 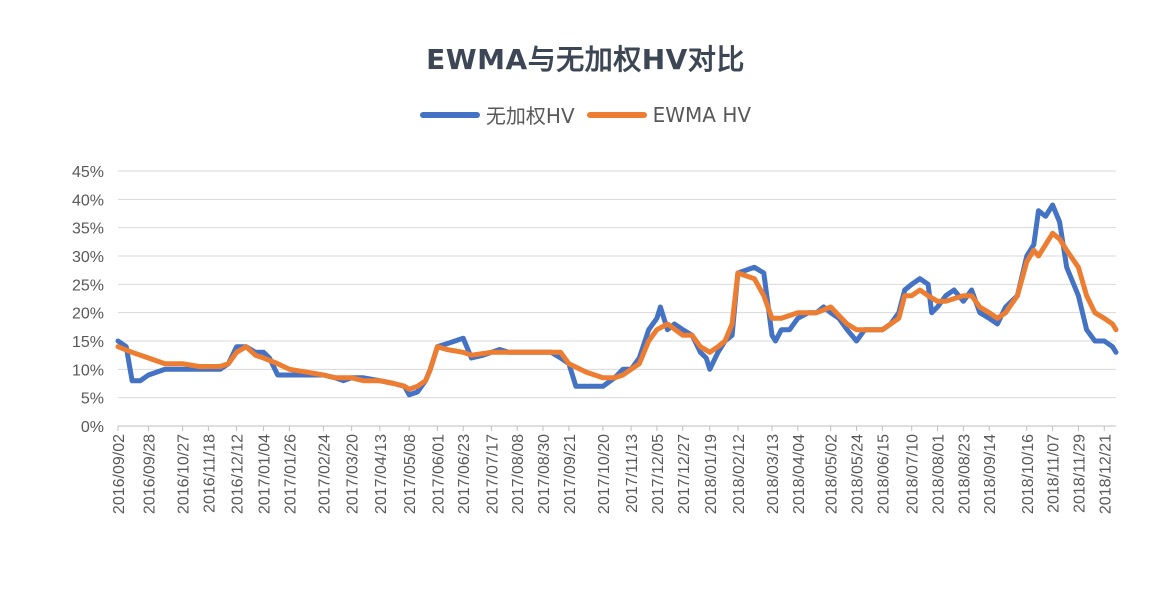 I want to click on x-tick-label: 2016/11/18, so click(x=209, y=473).